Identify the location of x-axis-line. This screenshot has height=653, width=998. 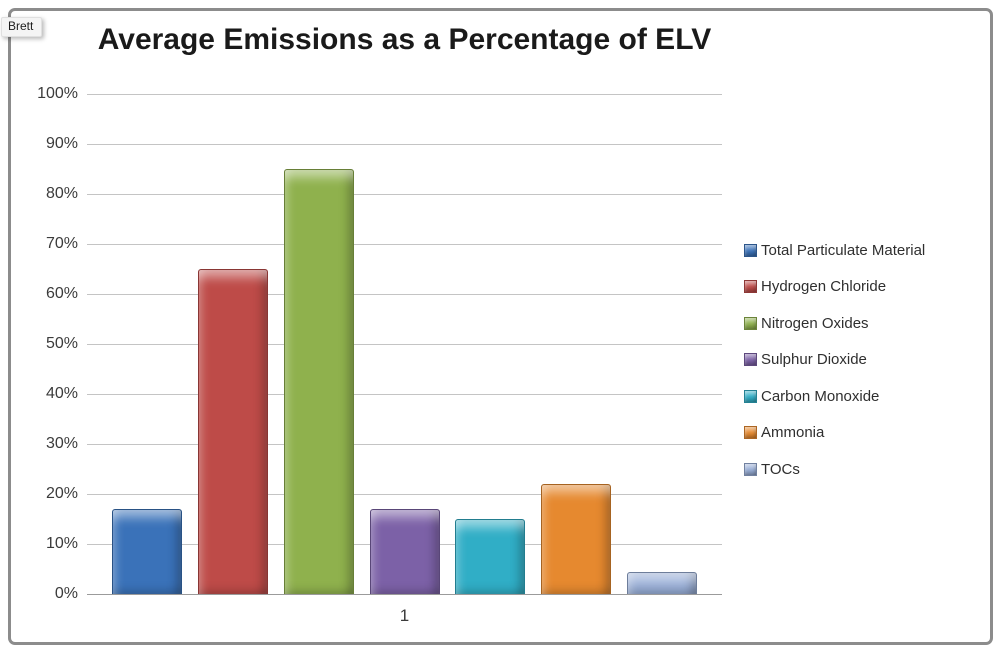
(404, 594).